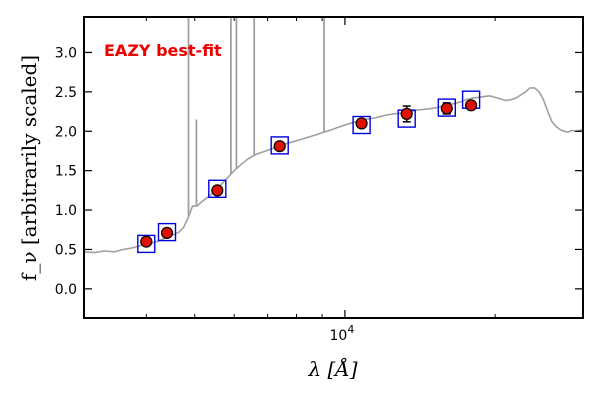 The width and height of the screenshot is (600, 400). What do you see at coordinates (66, 211) in the screenshot?
I see `y-tick-label: 1.0` at bounding box center [66, 211].